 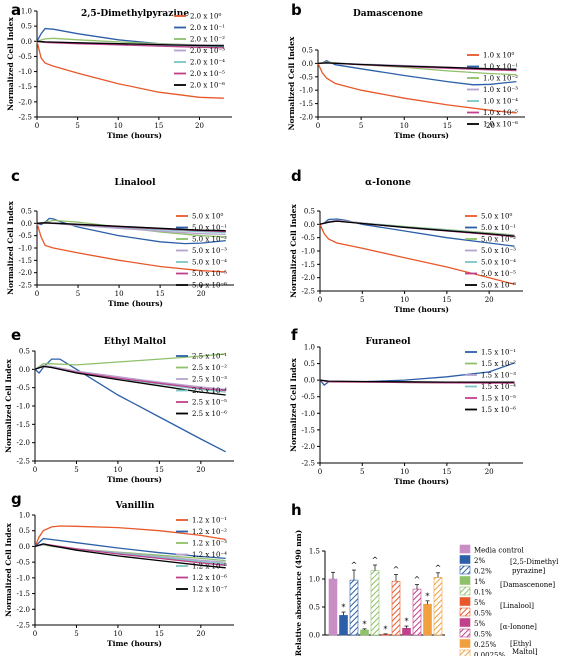 What do you see at coordinates (388, 14) in the screenshot?
I see `panel-title: Damascenone` at bounding box center [388, 14].